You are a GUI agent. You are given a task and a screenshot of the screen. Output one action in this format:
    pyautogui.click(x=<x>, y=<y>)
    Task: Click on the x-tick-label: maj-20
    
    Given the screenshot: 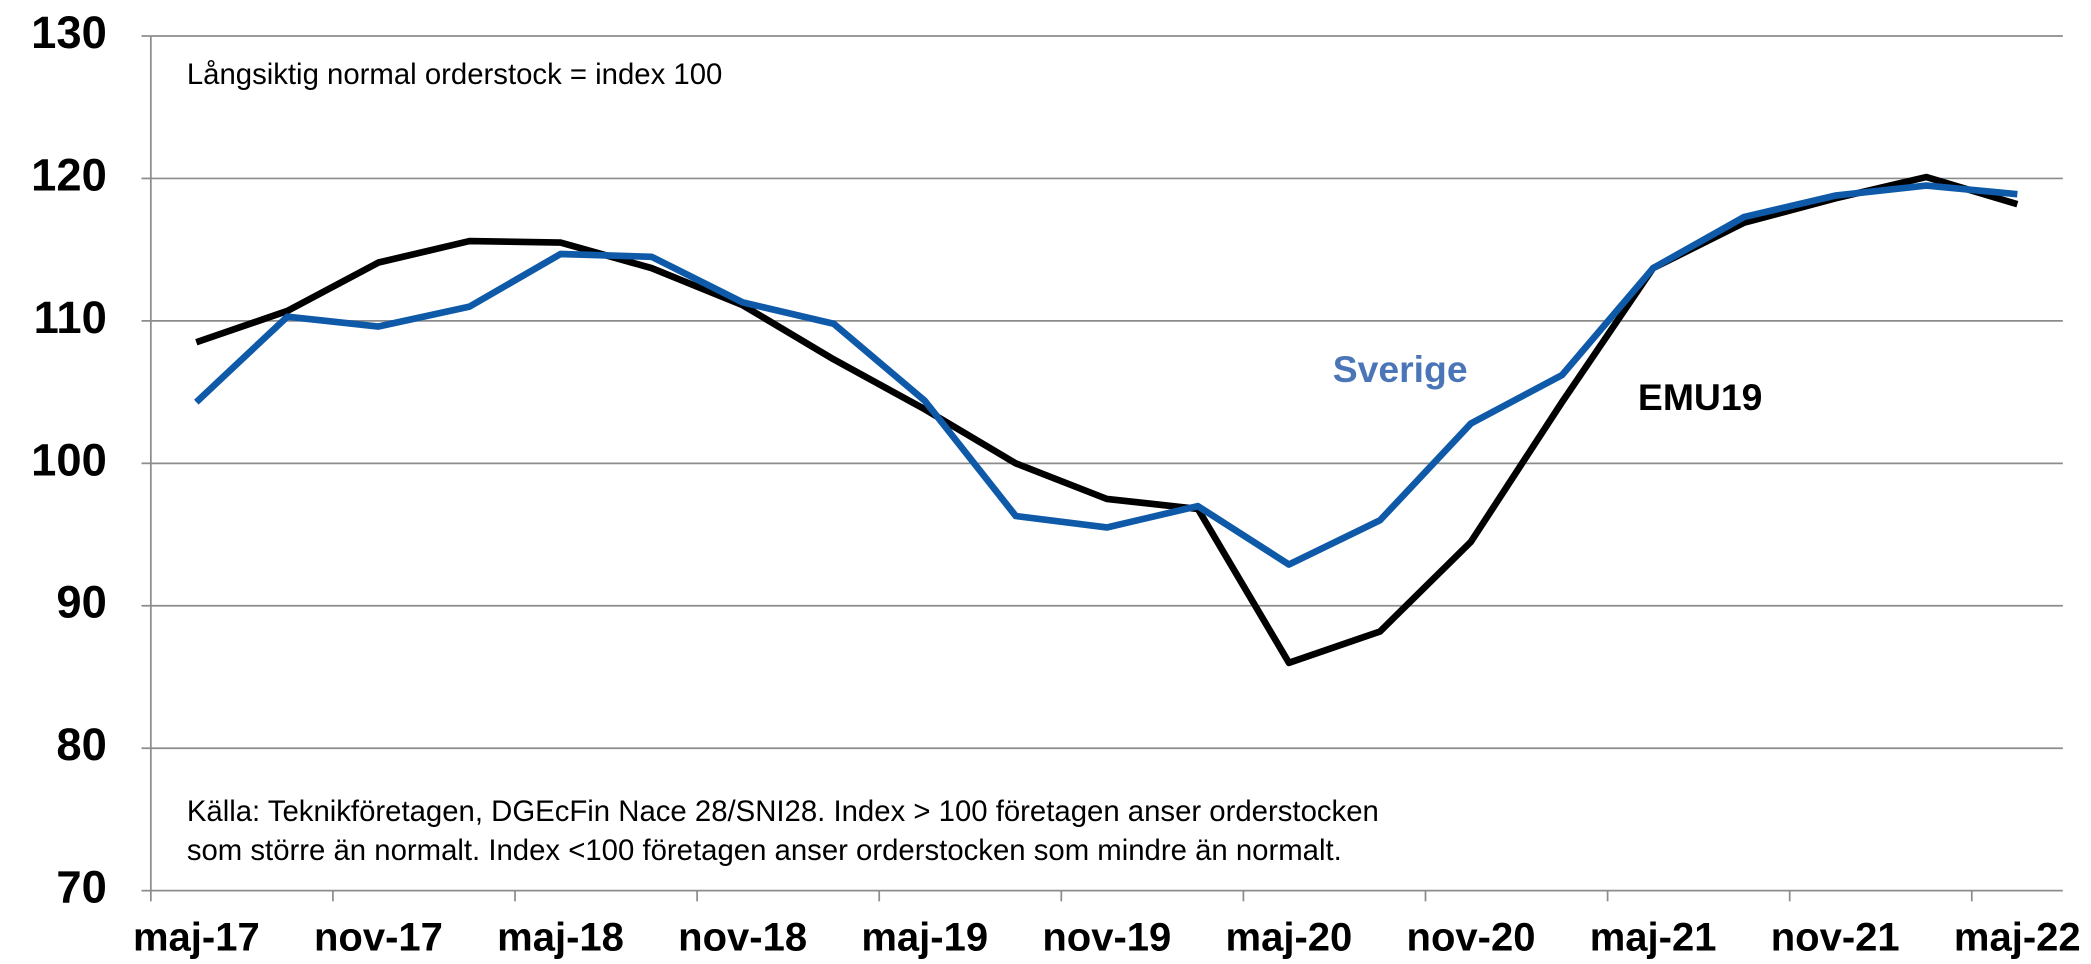 What is the action you would take?
    pyautogui.click(x=1289, y=938)
    